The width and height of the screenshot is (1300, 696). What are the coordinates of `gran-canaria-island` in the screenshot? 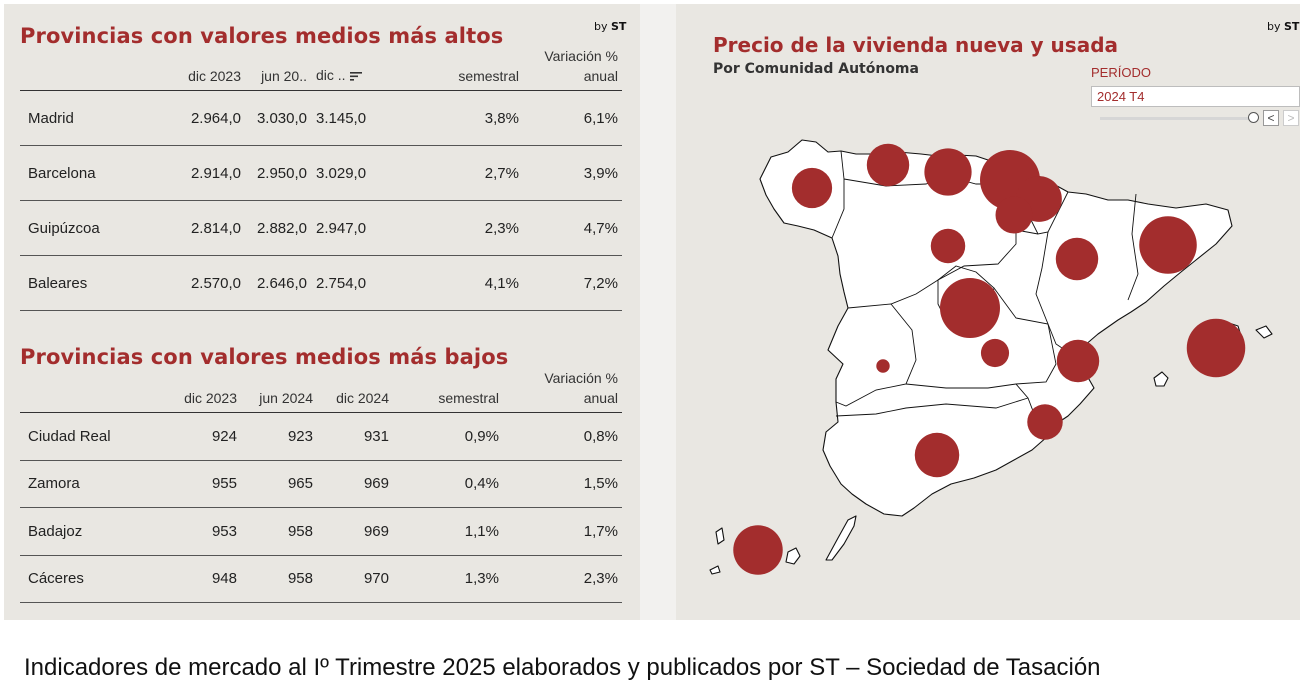 It's located at (793, 556).